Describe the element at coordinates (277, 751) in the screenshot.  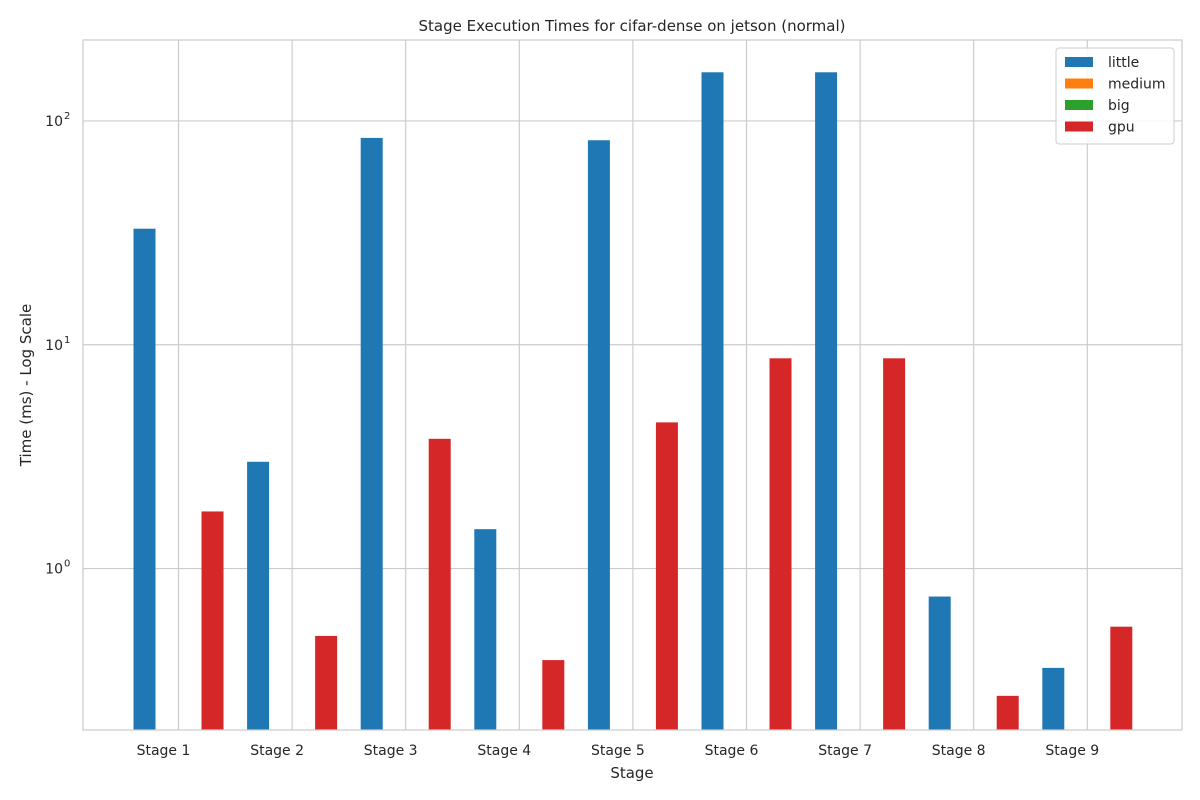
I see `x-tick-label: Stage 2` at that location.